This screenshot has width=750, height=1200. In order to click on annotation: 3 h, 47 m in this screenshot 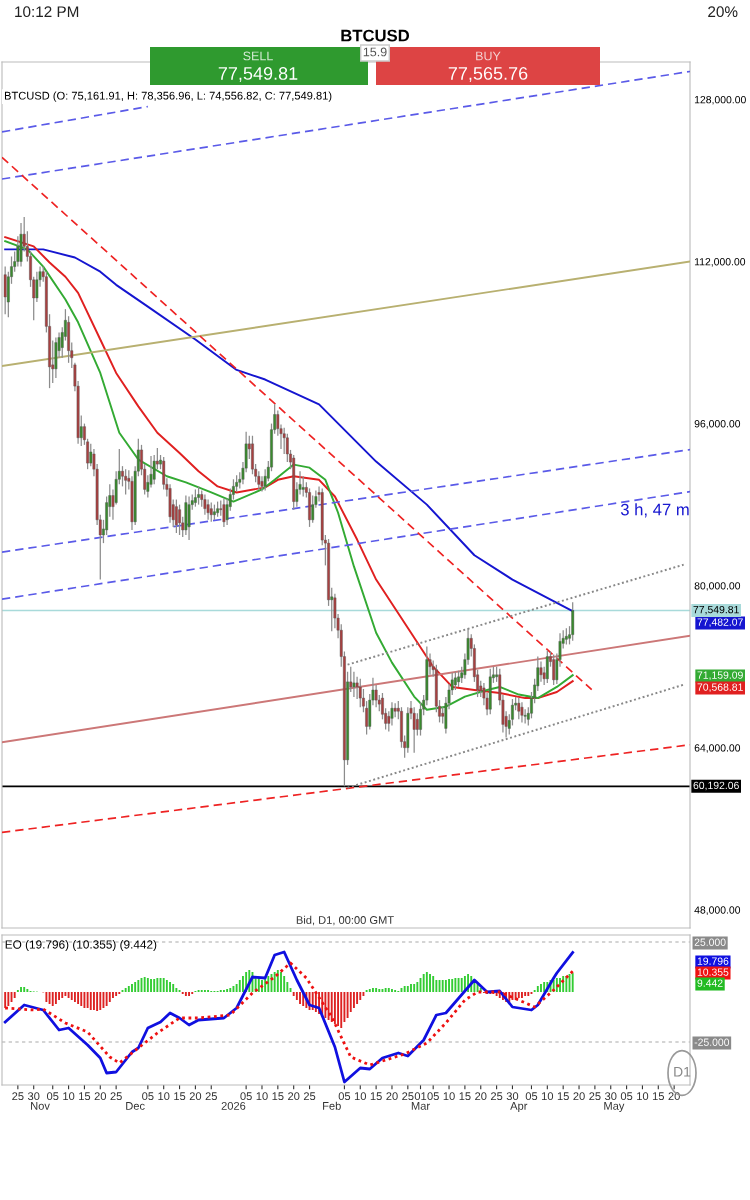, I will do `click(654, 510)`.